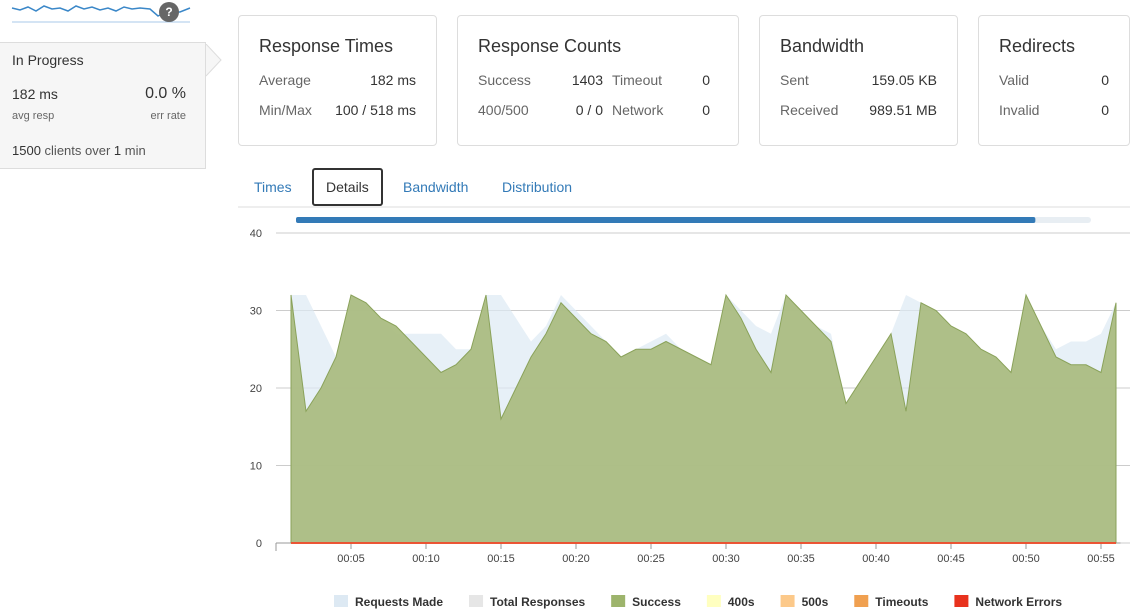  What do you see at coordinates (259, 544) in the screenshot?
I see `y-tick-label: 0` at bounding box center [259, 544].